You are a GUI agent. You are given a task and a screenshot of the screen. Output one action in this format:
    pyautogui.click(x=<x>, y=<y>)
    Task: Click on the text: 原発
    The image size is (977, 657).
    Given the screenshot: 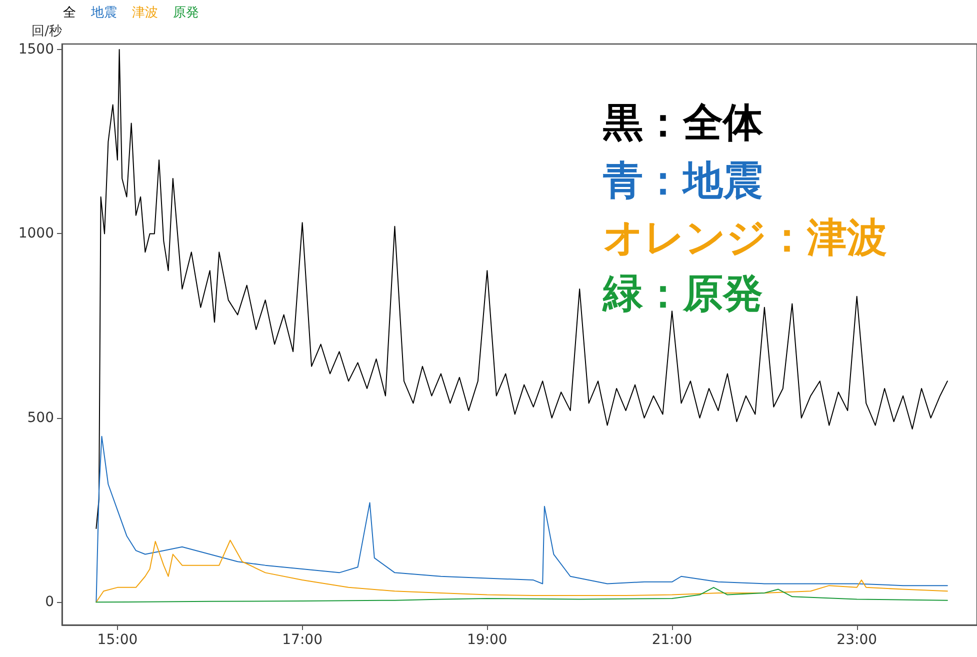 What is the action you would take?
    pyautogui.click(x=186, y=13)
    